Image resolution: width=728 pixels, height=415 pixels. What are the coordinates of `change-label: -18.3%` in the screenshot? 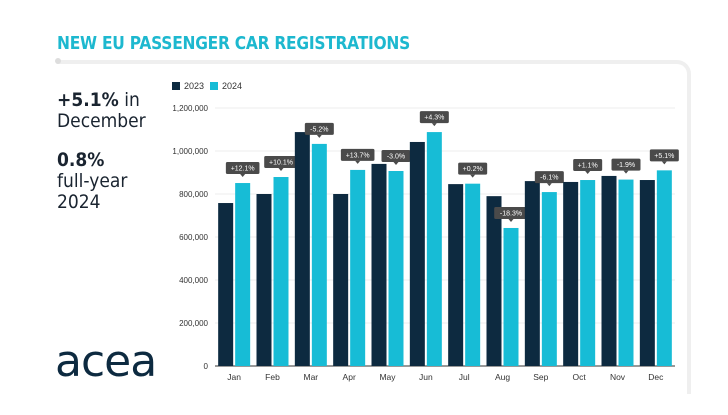 It's located at (511, 213).